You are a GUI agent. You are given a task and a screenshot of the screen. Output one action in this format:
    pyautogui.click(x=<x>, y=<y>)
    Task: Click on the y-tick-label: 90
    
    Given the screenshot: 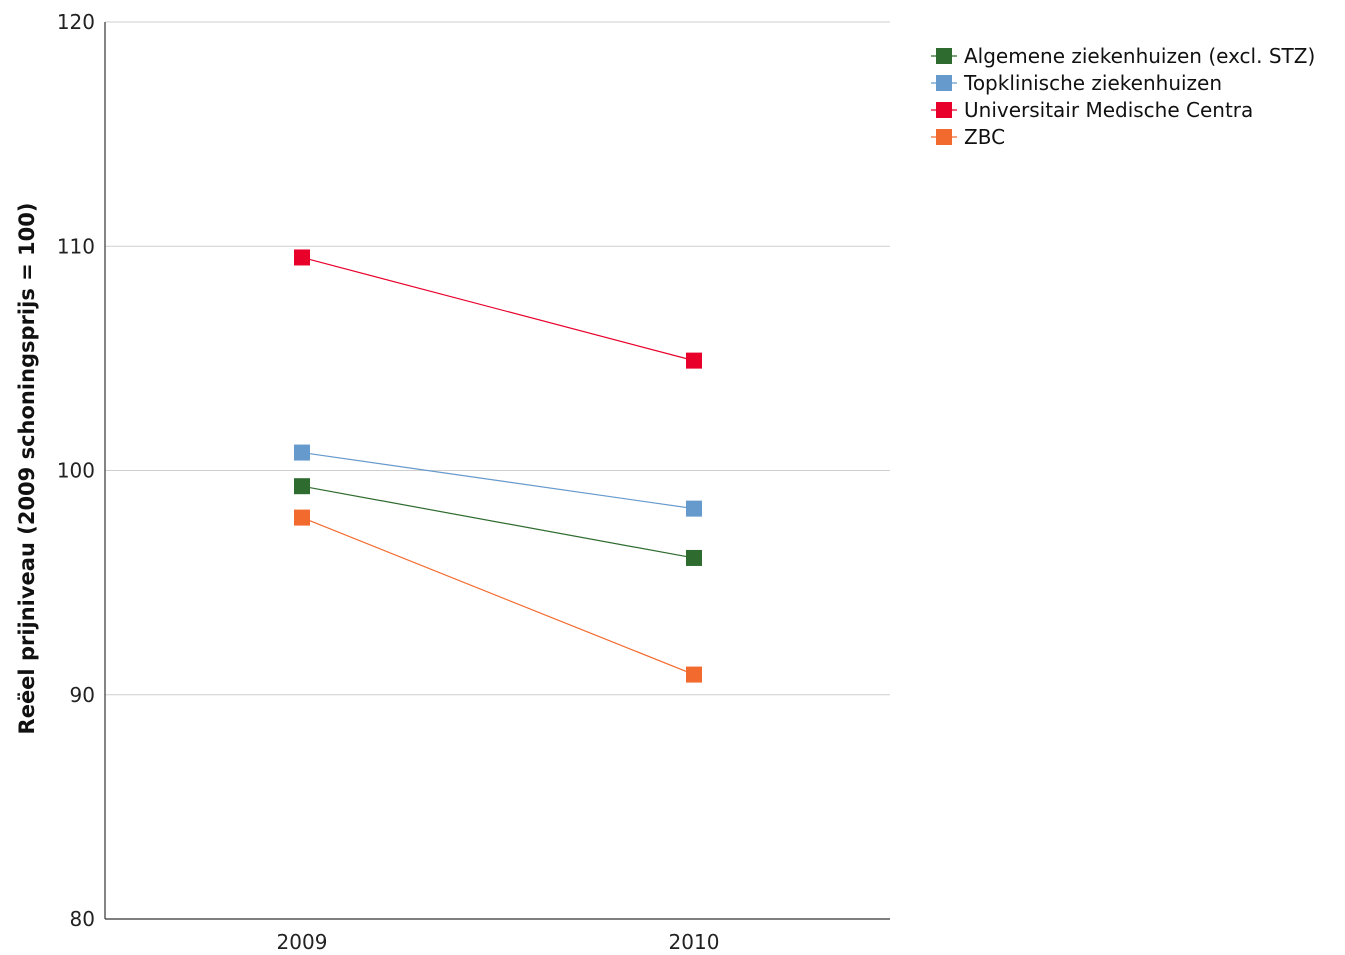 What is the action you would take?
    pyautogui.click(x=82, y=695)
    